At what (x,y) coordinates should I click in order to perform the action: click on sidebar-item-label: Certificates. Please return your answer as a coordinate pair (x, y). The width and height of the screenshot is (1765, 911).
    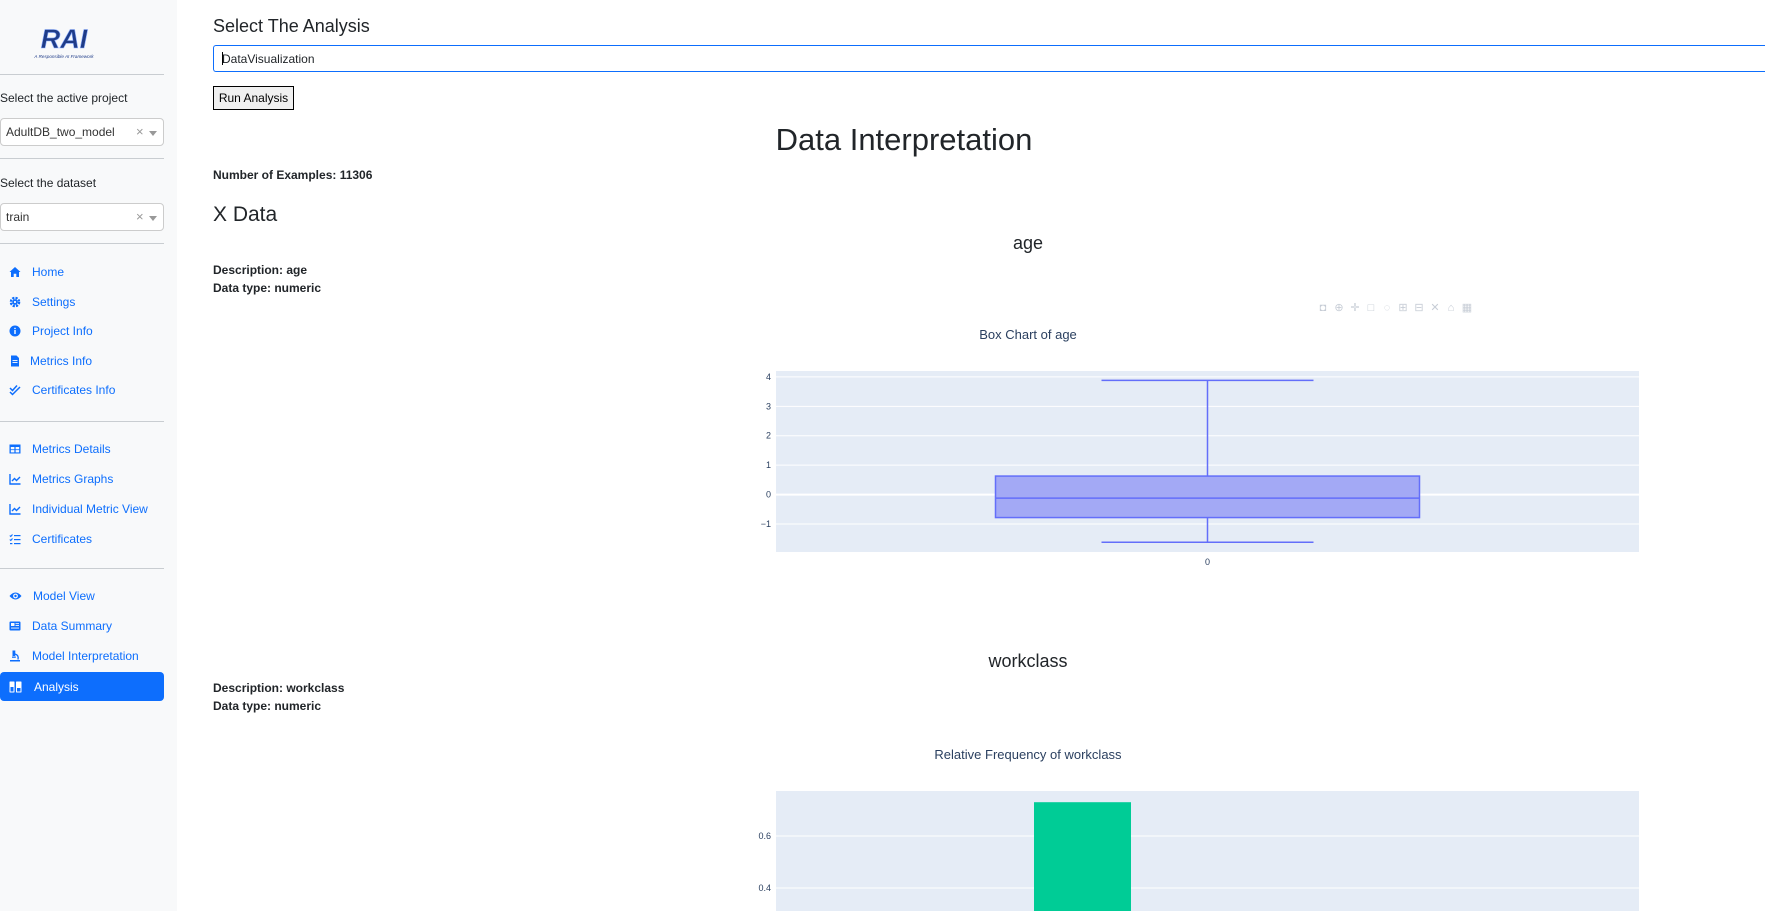
    Looking at the image, I should click on (62, 539).